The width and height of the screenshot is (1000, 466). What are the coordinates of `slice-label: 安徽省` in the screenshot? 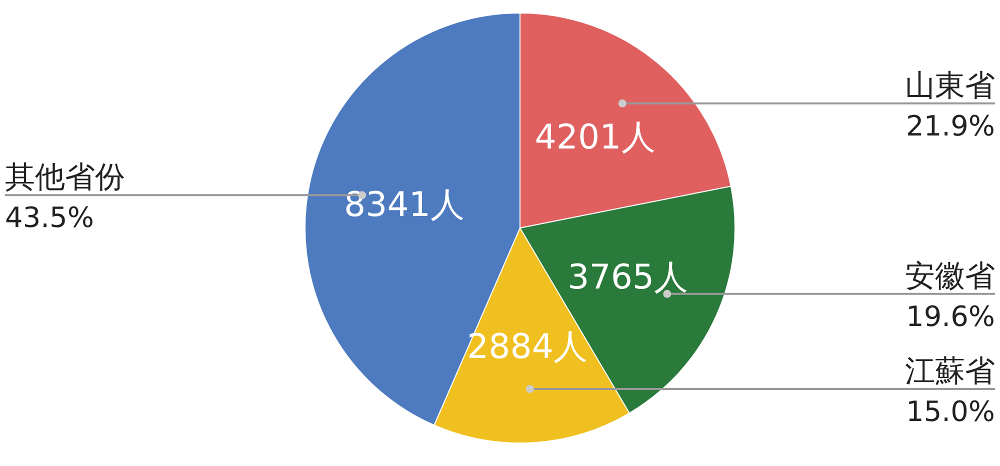 It's located at (950, 276).